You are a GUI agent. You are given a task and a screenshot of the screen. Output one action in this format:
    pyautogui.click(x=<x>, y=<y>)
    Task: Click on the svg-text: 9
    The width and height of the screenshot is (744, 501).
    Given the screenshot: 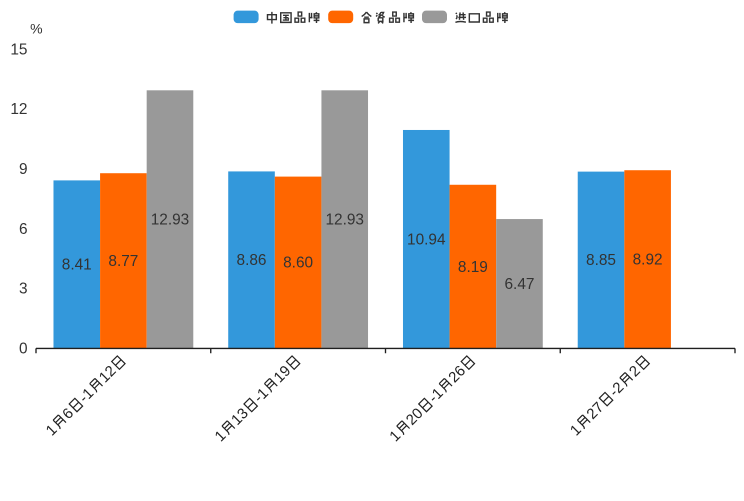 What is the action you would take?
    pyautogui.click(x=23, y=169)
    